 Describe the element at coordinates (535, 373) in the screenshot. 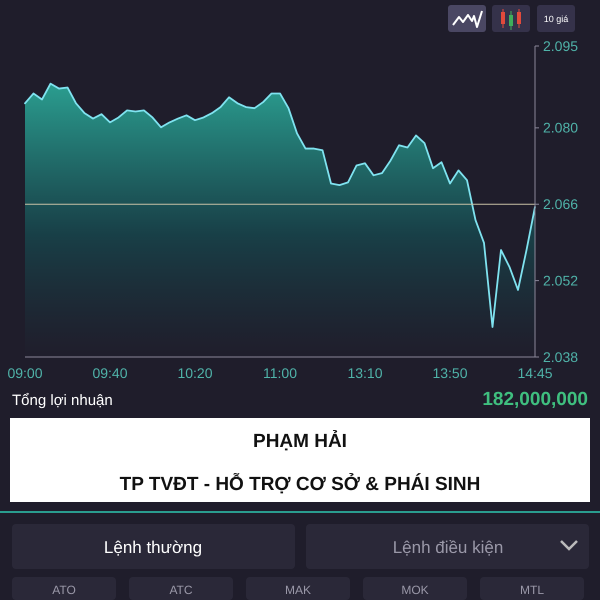

I see `x-tick-label: 14:45` at that location.